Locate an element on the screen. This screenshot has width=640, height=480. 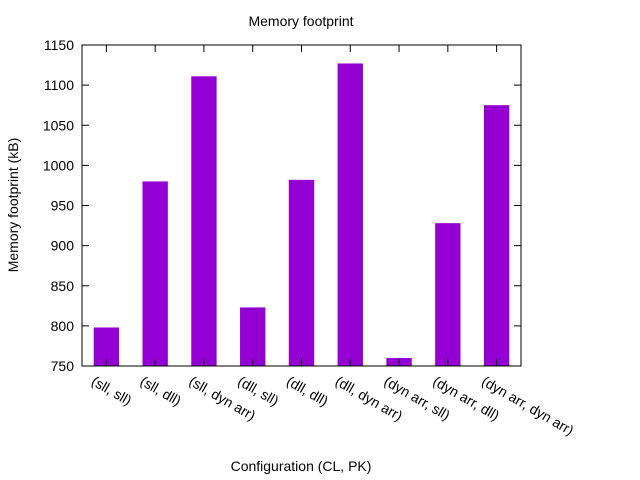
y-tick-label-4: 950 is located at coordinates (63, 206).